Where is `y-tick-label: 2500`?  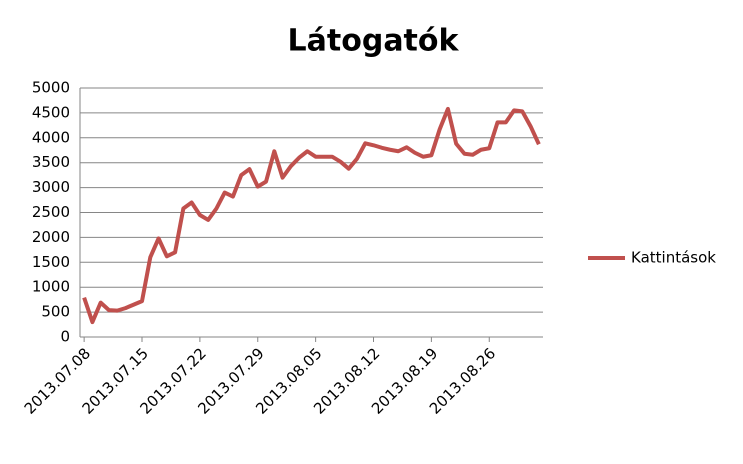 y-tick-label: 2500 is located at coordinates (51, 212).